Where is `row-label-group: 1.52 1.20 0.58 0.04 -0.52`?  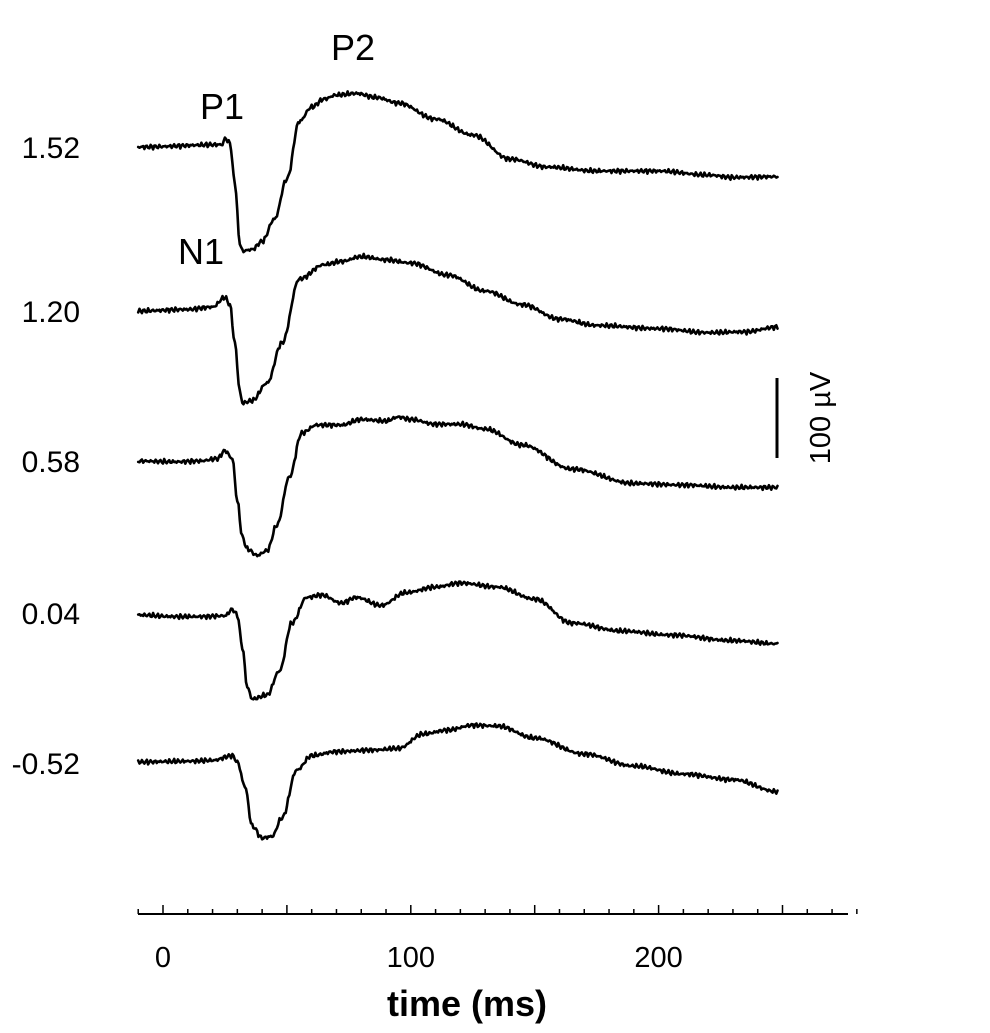
row-label-group: 1.52 1.20 0.58 0.04 -0.52 is located at coordinates (46, 456).